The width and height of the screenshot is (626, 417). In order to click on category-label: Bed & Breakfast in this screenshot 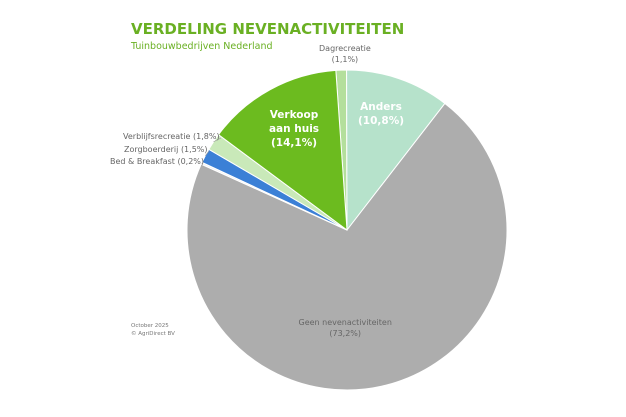, I will do `click(142, 161)`.